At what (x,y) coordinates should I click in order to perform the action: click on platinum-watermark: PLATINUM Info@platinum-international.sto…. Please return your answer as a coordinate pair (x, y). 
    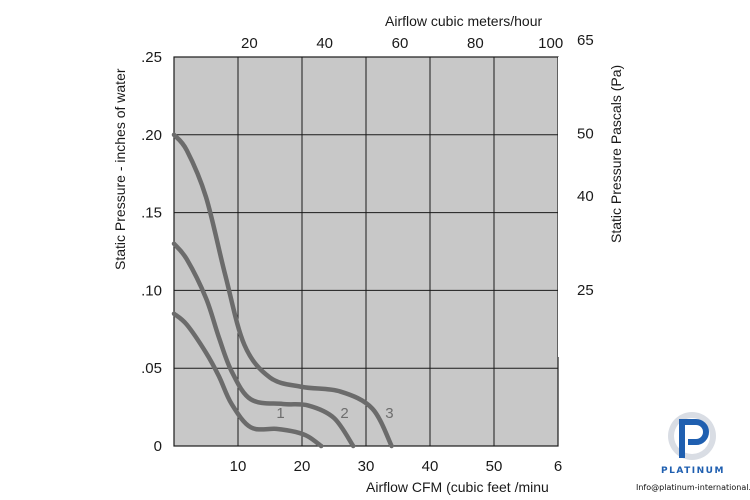
    Looking at the image, I should click on (693, 452).